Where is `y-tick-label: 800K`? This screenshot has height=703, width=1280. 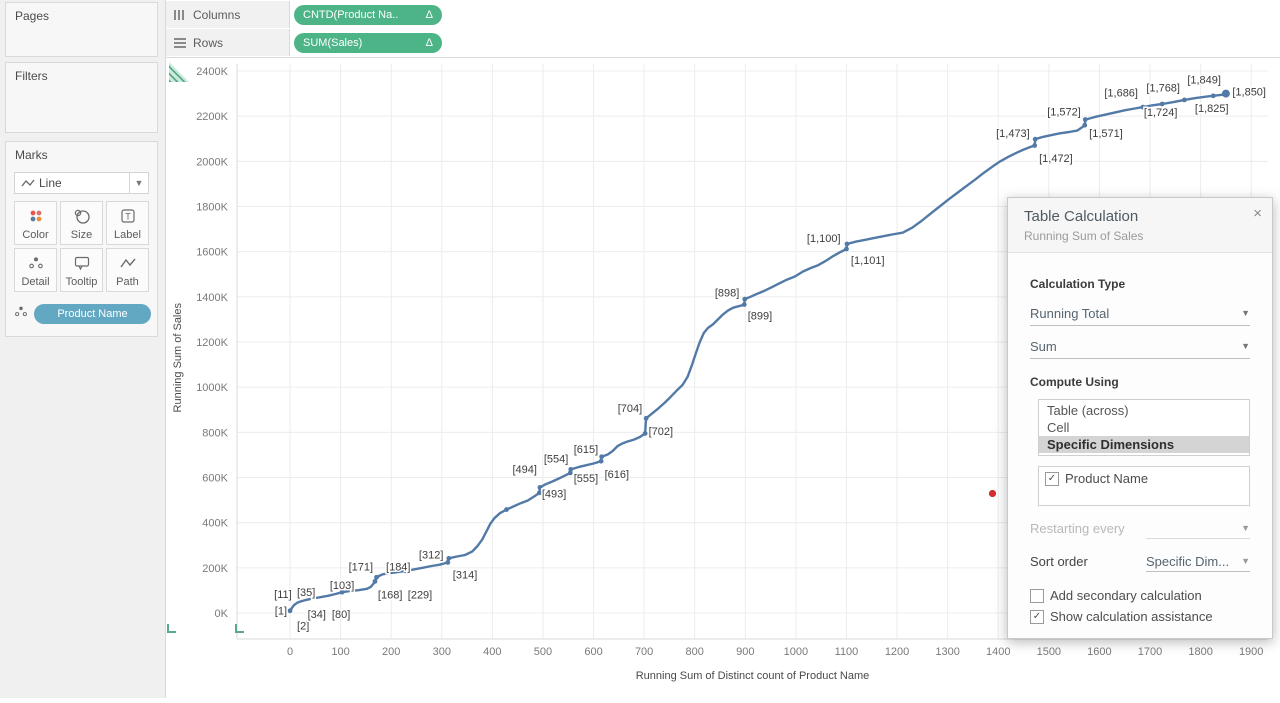 y-tick-label: 800K is located at coordinates (215, 433).